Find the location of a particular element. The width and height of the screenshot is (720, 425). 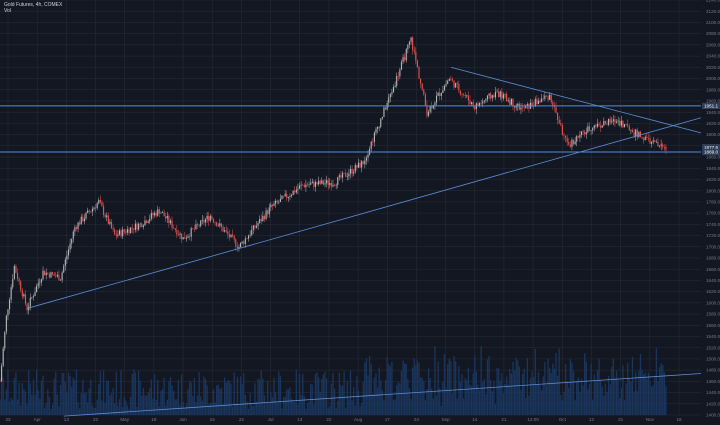

x-tick-label: Aug is located at coordinates (358, 419).